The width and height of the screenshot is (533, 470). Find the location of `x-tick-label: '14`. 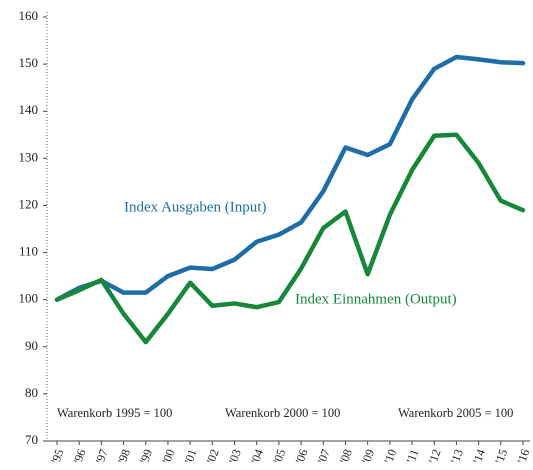

x-tick-label: '14 is located at coordinates (479, 456).